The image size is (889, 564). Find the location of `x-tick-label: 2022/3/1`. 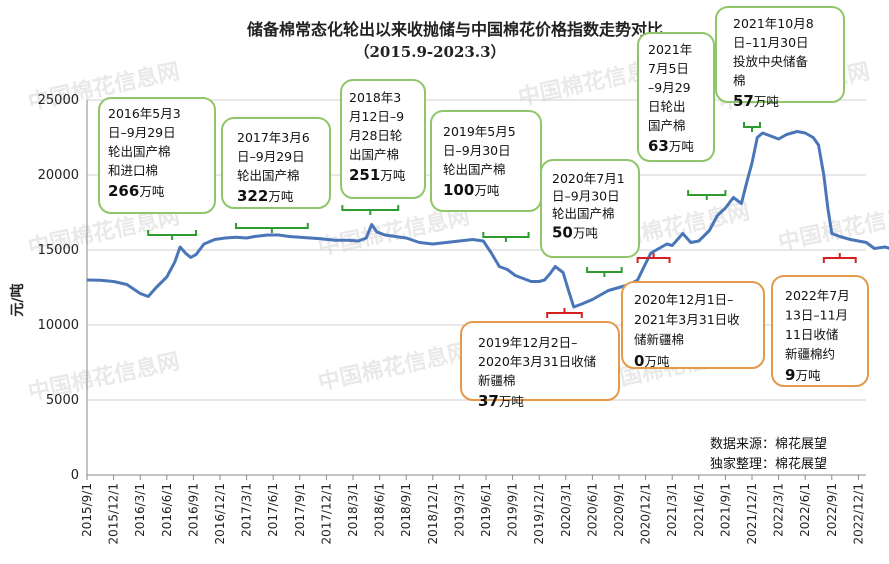

x-tick-label: 2022/3/1 is located at coordinates (779, 510).